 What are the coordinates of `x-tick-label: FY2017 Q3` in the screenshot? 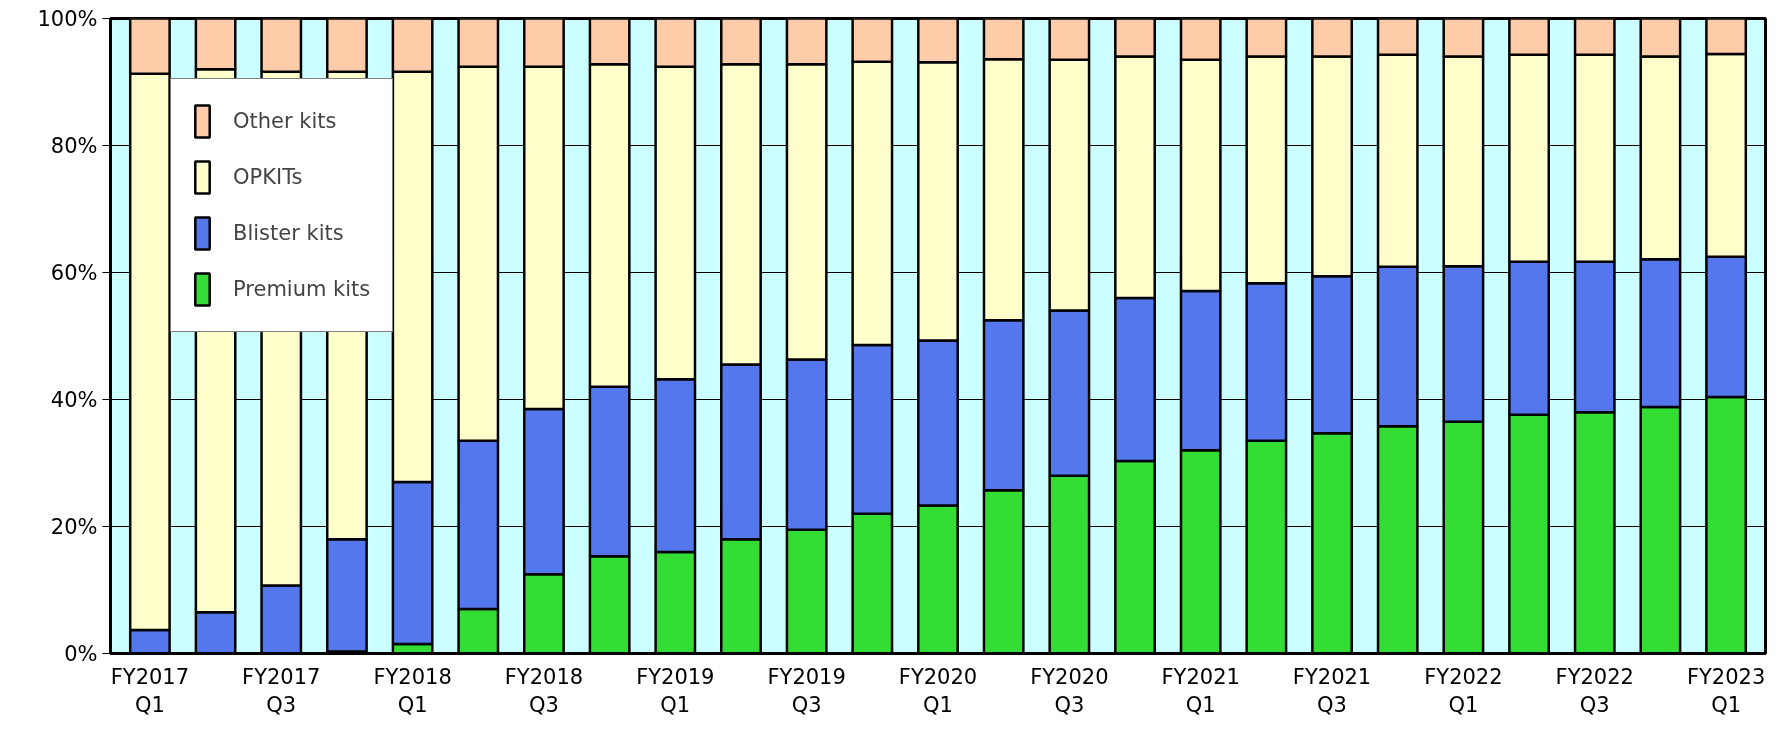 It's located at (281, 691).